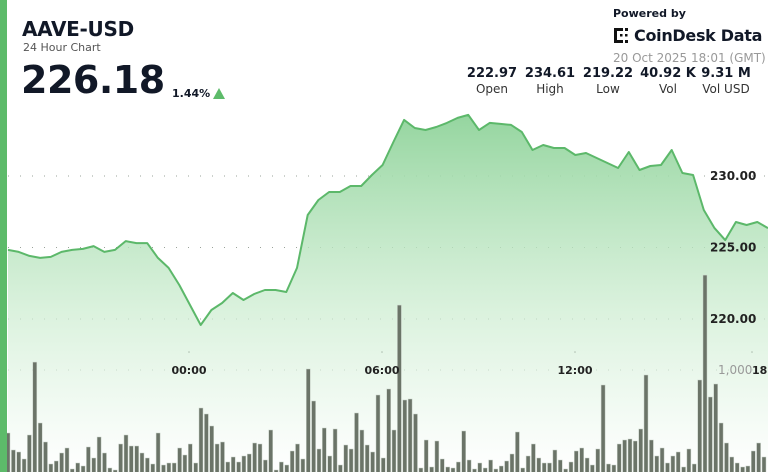 The height and width of the screenshot is (472, 768). Describe the element at coordinates (492, 73) in the screenshot. I see `stat-value: 222.97` at that location.